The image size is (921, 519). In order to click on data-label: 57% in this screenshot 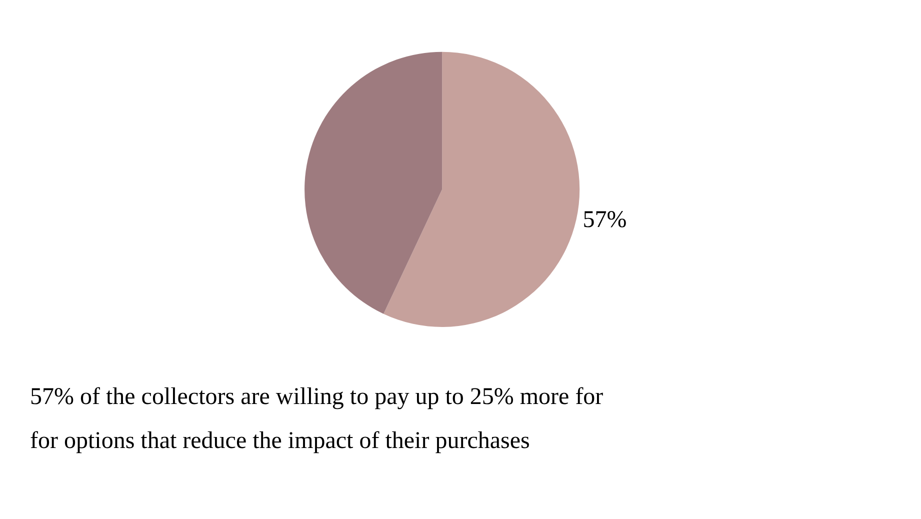, I will do `click(604, 220)`.